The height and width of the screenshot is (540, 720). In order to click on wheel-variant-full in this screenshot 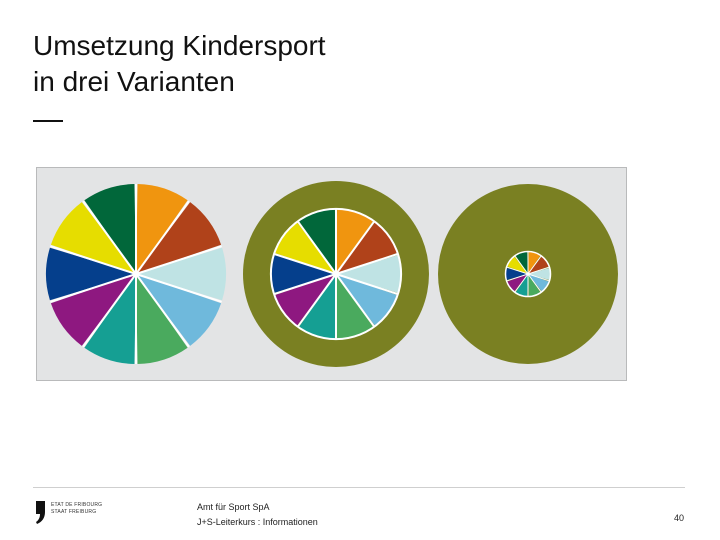, I will do `click(136, 274)`.